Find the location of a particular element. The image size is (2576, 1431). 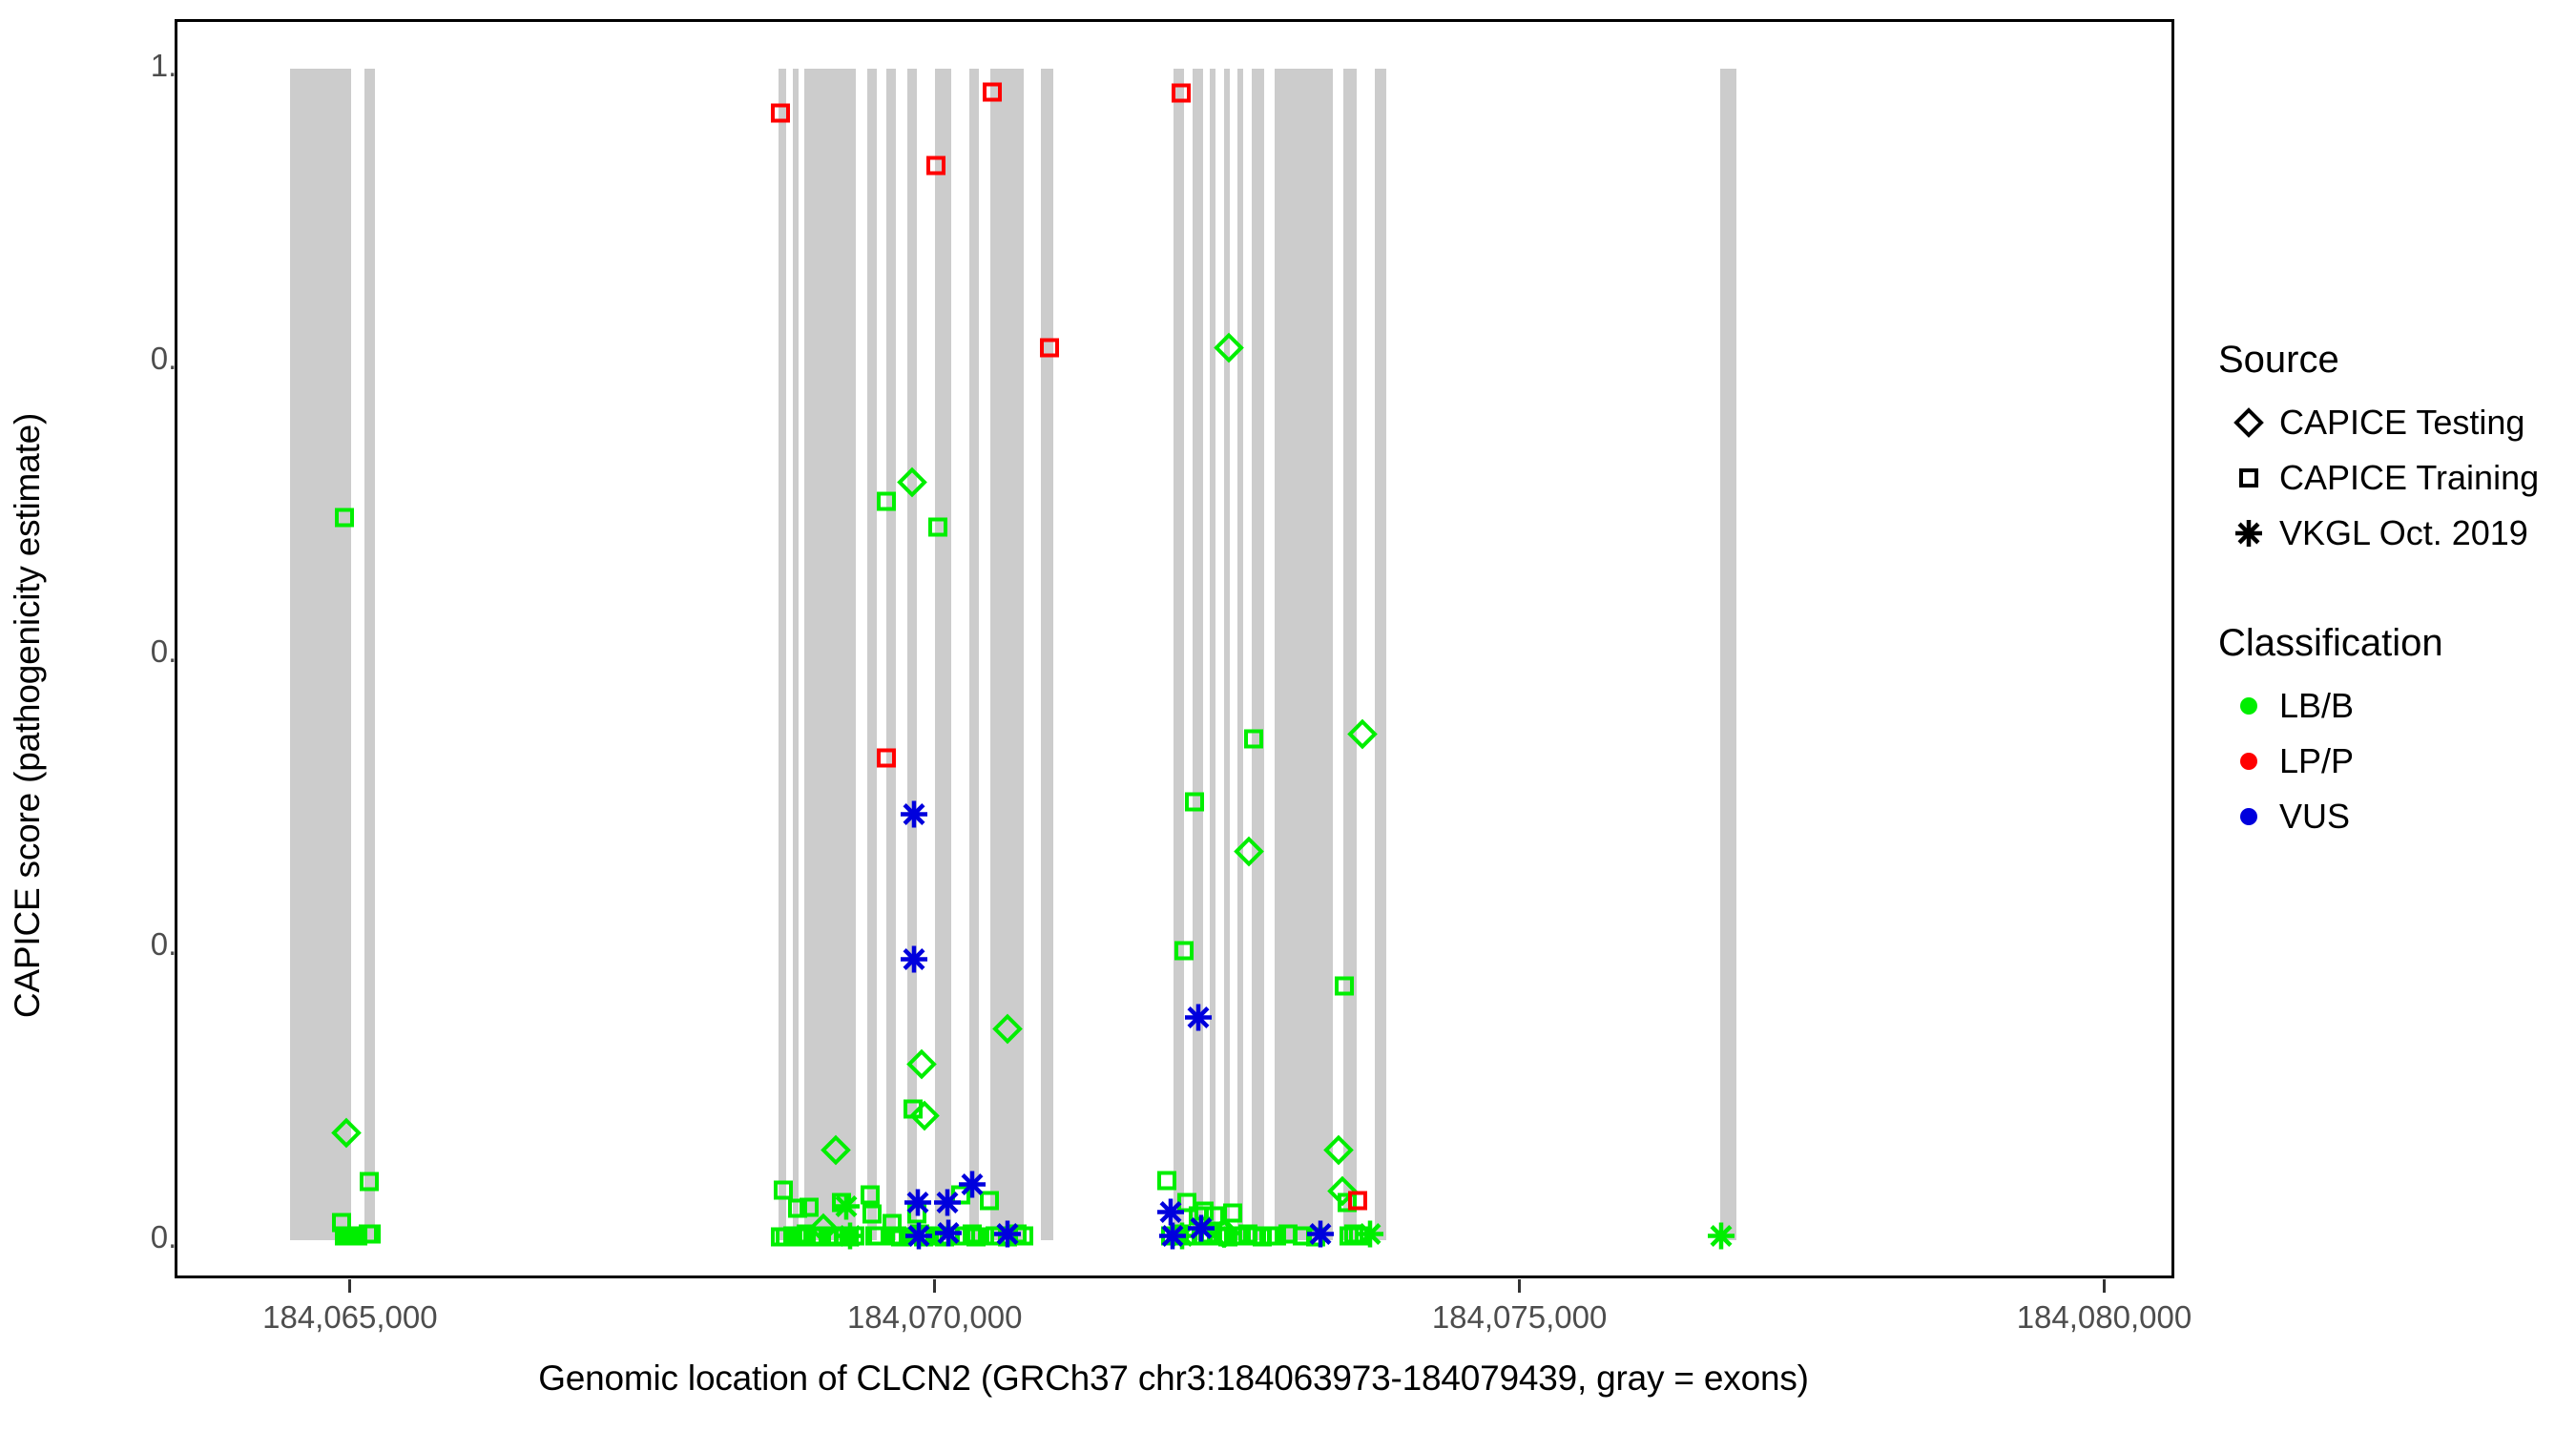

legend-item-label: LP/P is located at coordinates (2317, 760).